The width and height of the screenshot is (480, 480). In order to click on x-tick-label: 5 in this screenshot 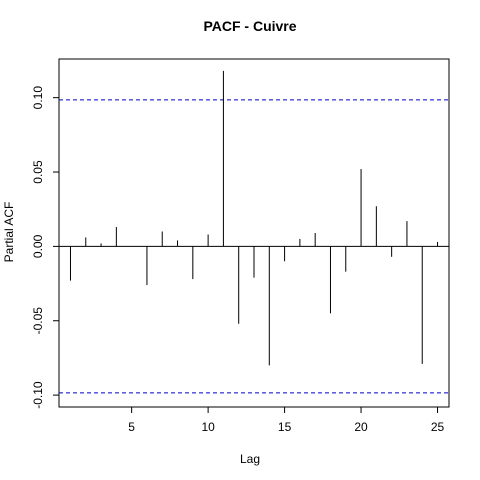, I will do `click(131, 427)`.